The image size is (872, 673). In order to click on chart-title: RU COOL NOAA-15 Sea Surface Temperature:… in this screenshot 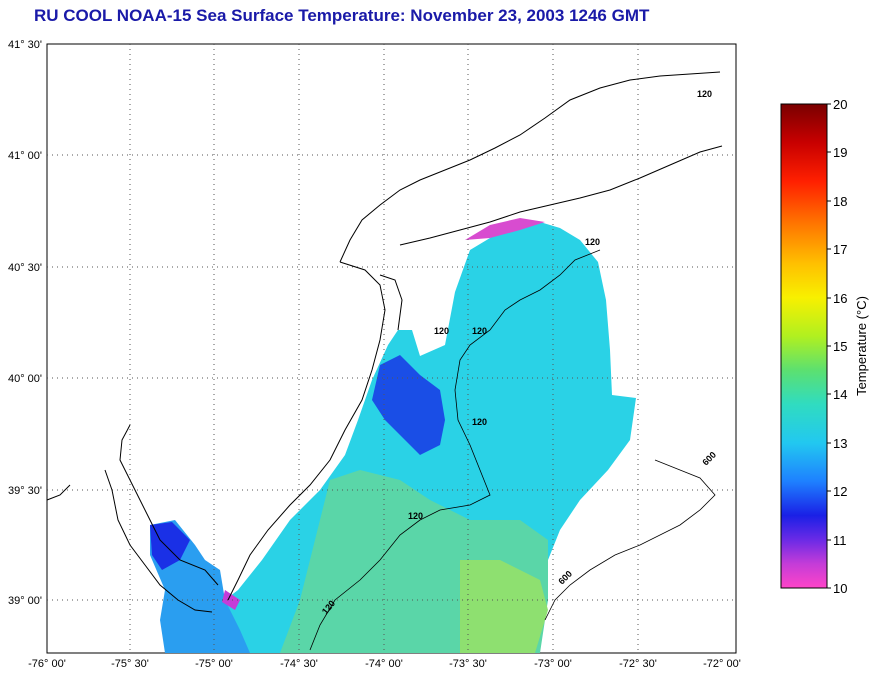, I will do `click(342, 15)`.